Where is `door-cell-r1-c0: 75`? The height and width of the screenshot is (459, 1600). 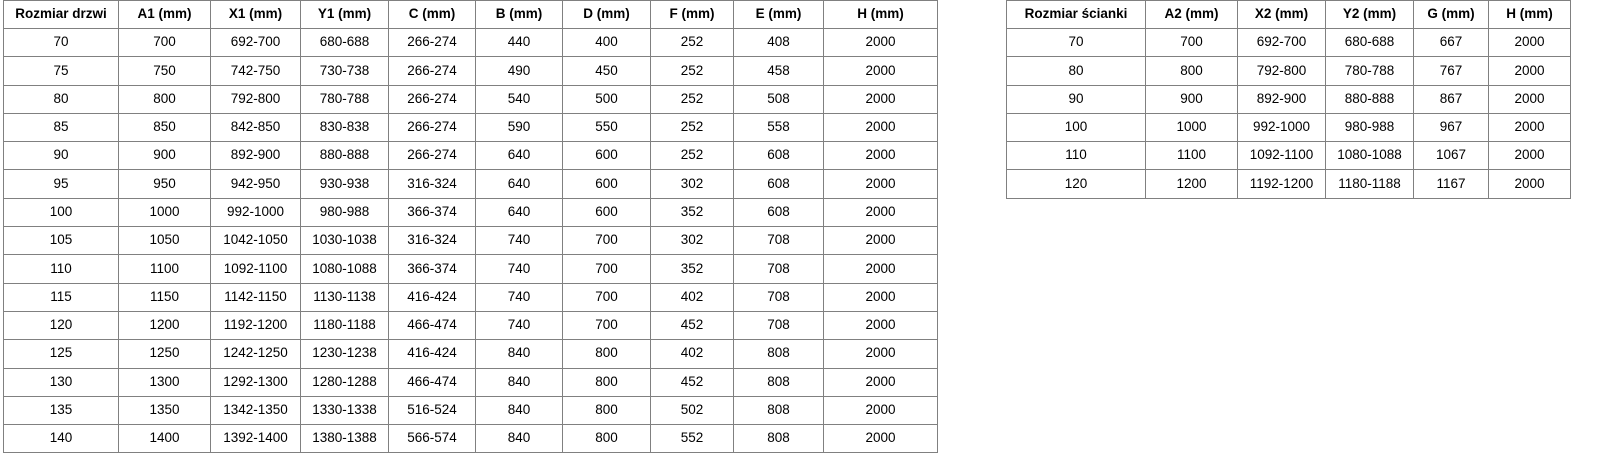
door-cell-r1-c0: 75 is located at coordinates (61, 71).